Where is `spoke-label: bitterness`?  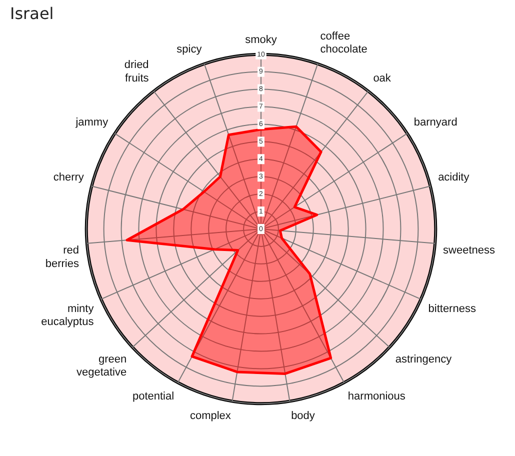 spoke-label: bitterness is located at coordinates (452, 309).